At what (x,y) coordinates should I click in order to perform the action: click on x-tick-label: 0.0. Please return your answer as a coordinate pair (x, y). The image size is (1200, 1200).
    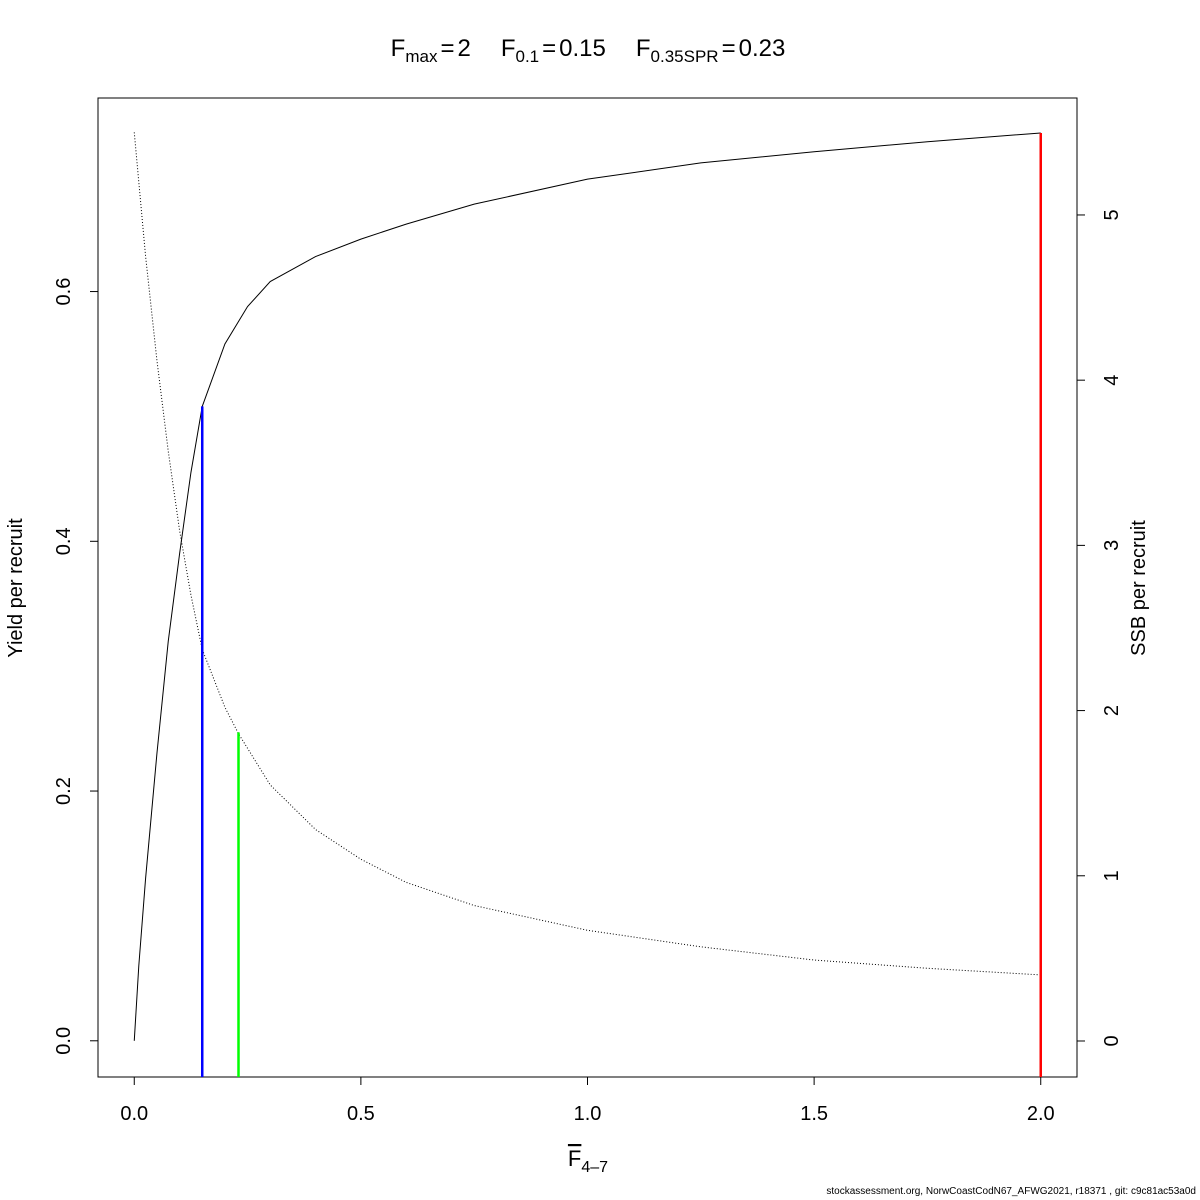
    Looking at the image, I should click on (134, 1114).